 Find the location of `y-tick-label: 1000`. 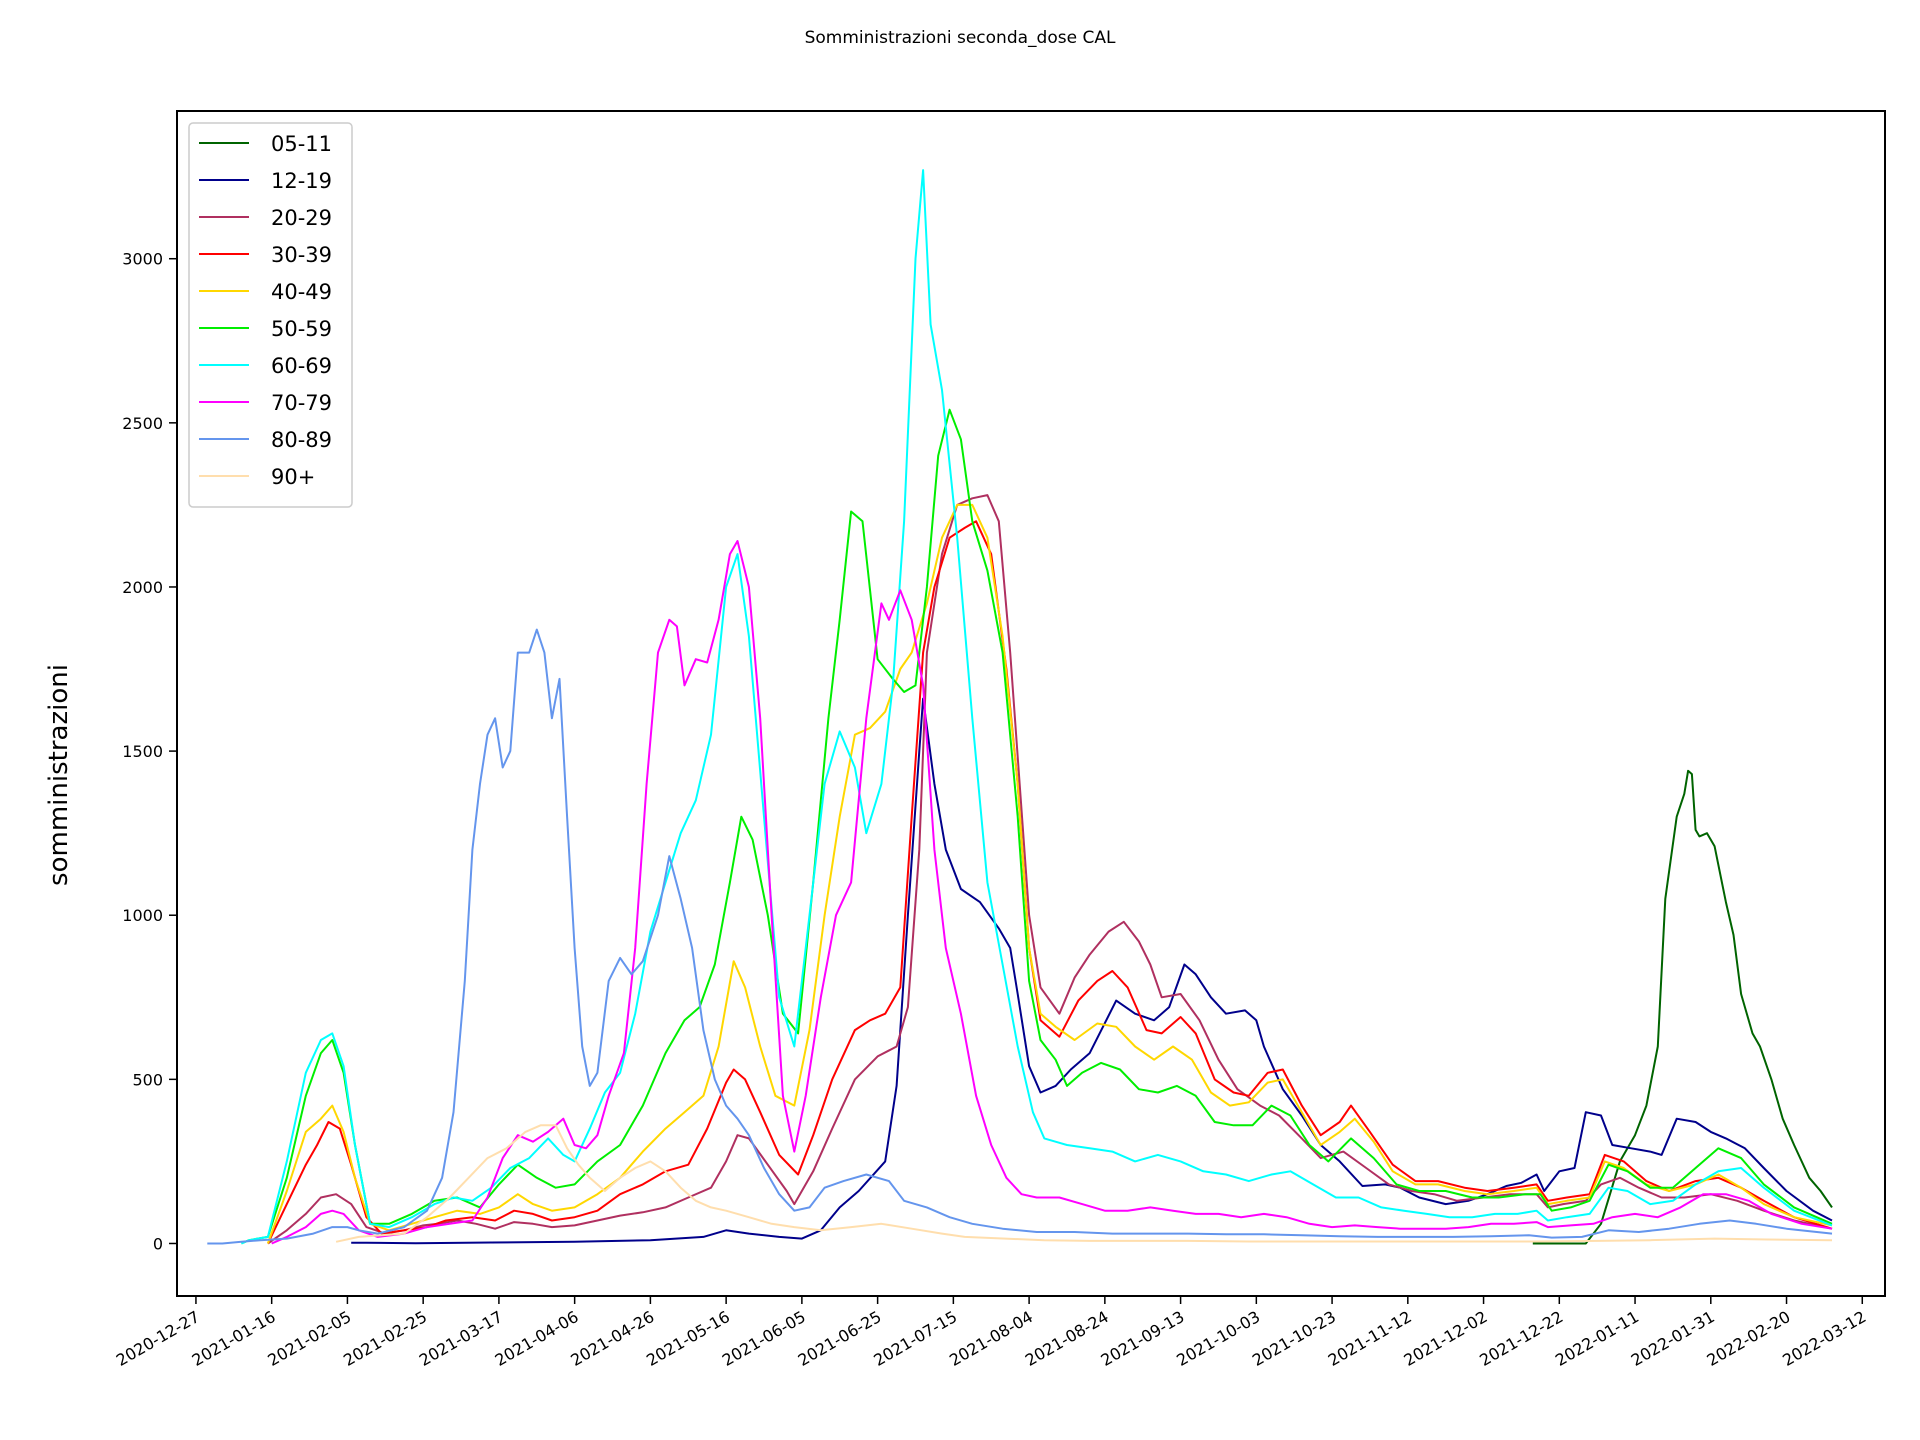

y-tick-label: 1000 is located at coordinates (142, 915).